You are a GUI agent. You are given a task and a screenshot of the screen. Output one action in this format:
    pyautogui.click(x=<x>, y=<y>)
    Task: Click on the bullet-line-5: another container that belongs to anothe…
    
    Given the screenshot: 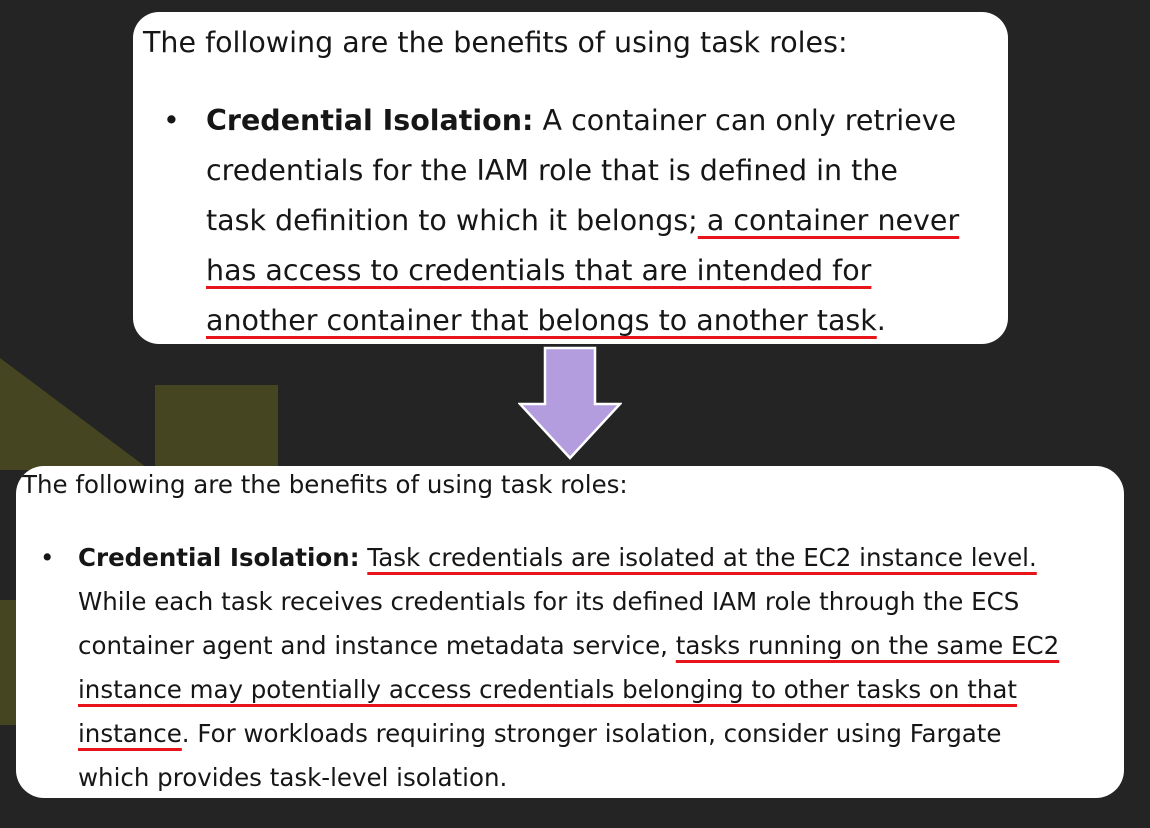 What is the action you would take?
    pyautogui.click(x=546, y=320)
    